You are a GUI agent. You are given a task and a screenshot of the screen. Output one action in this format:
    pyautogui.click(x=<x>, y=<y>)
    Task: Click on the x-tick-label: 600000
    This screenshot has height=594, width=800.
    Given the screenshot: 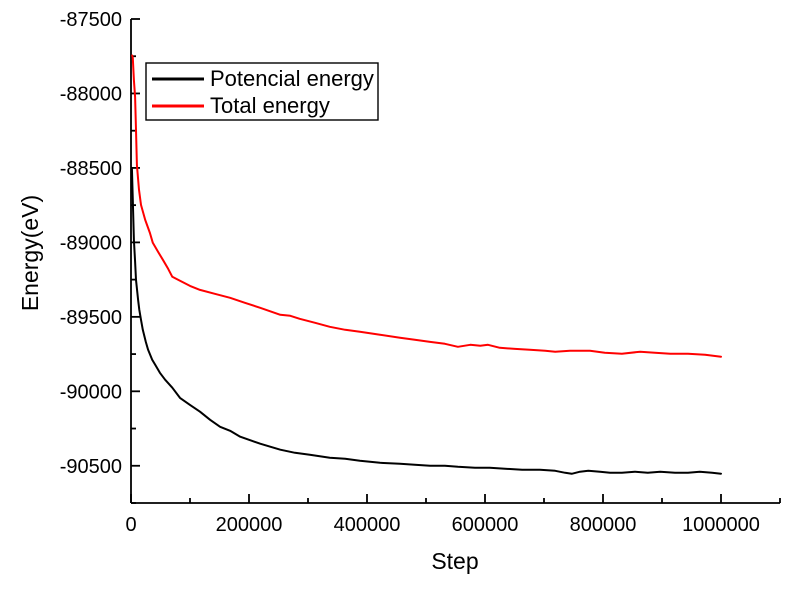 What is the action you would take?
    pyautogui.click(x=485, y=525)
    